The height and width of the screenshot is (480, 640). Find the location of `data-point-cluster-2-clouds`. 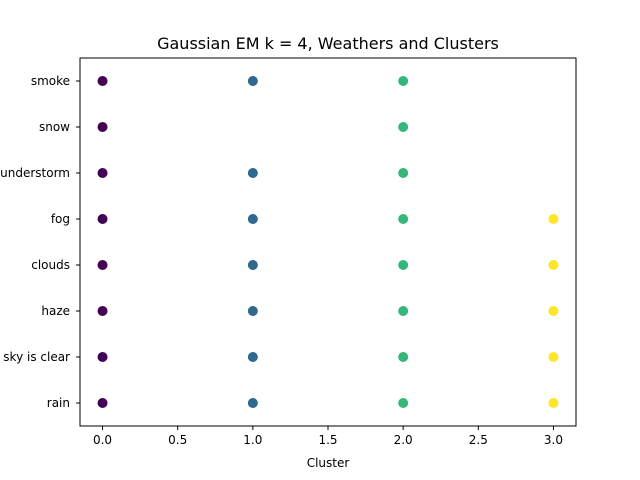

data-point-cluster-2-clouds is located at coordinates (403, 265).